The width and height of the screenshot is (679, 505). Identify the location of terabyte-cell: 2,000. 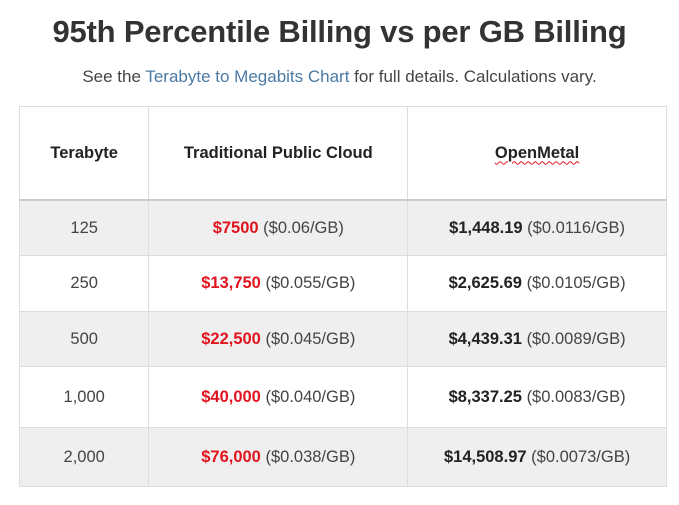
(84, 457).